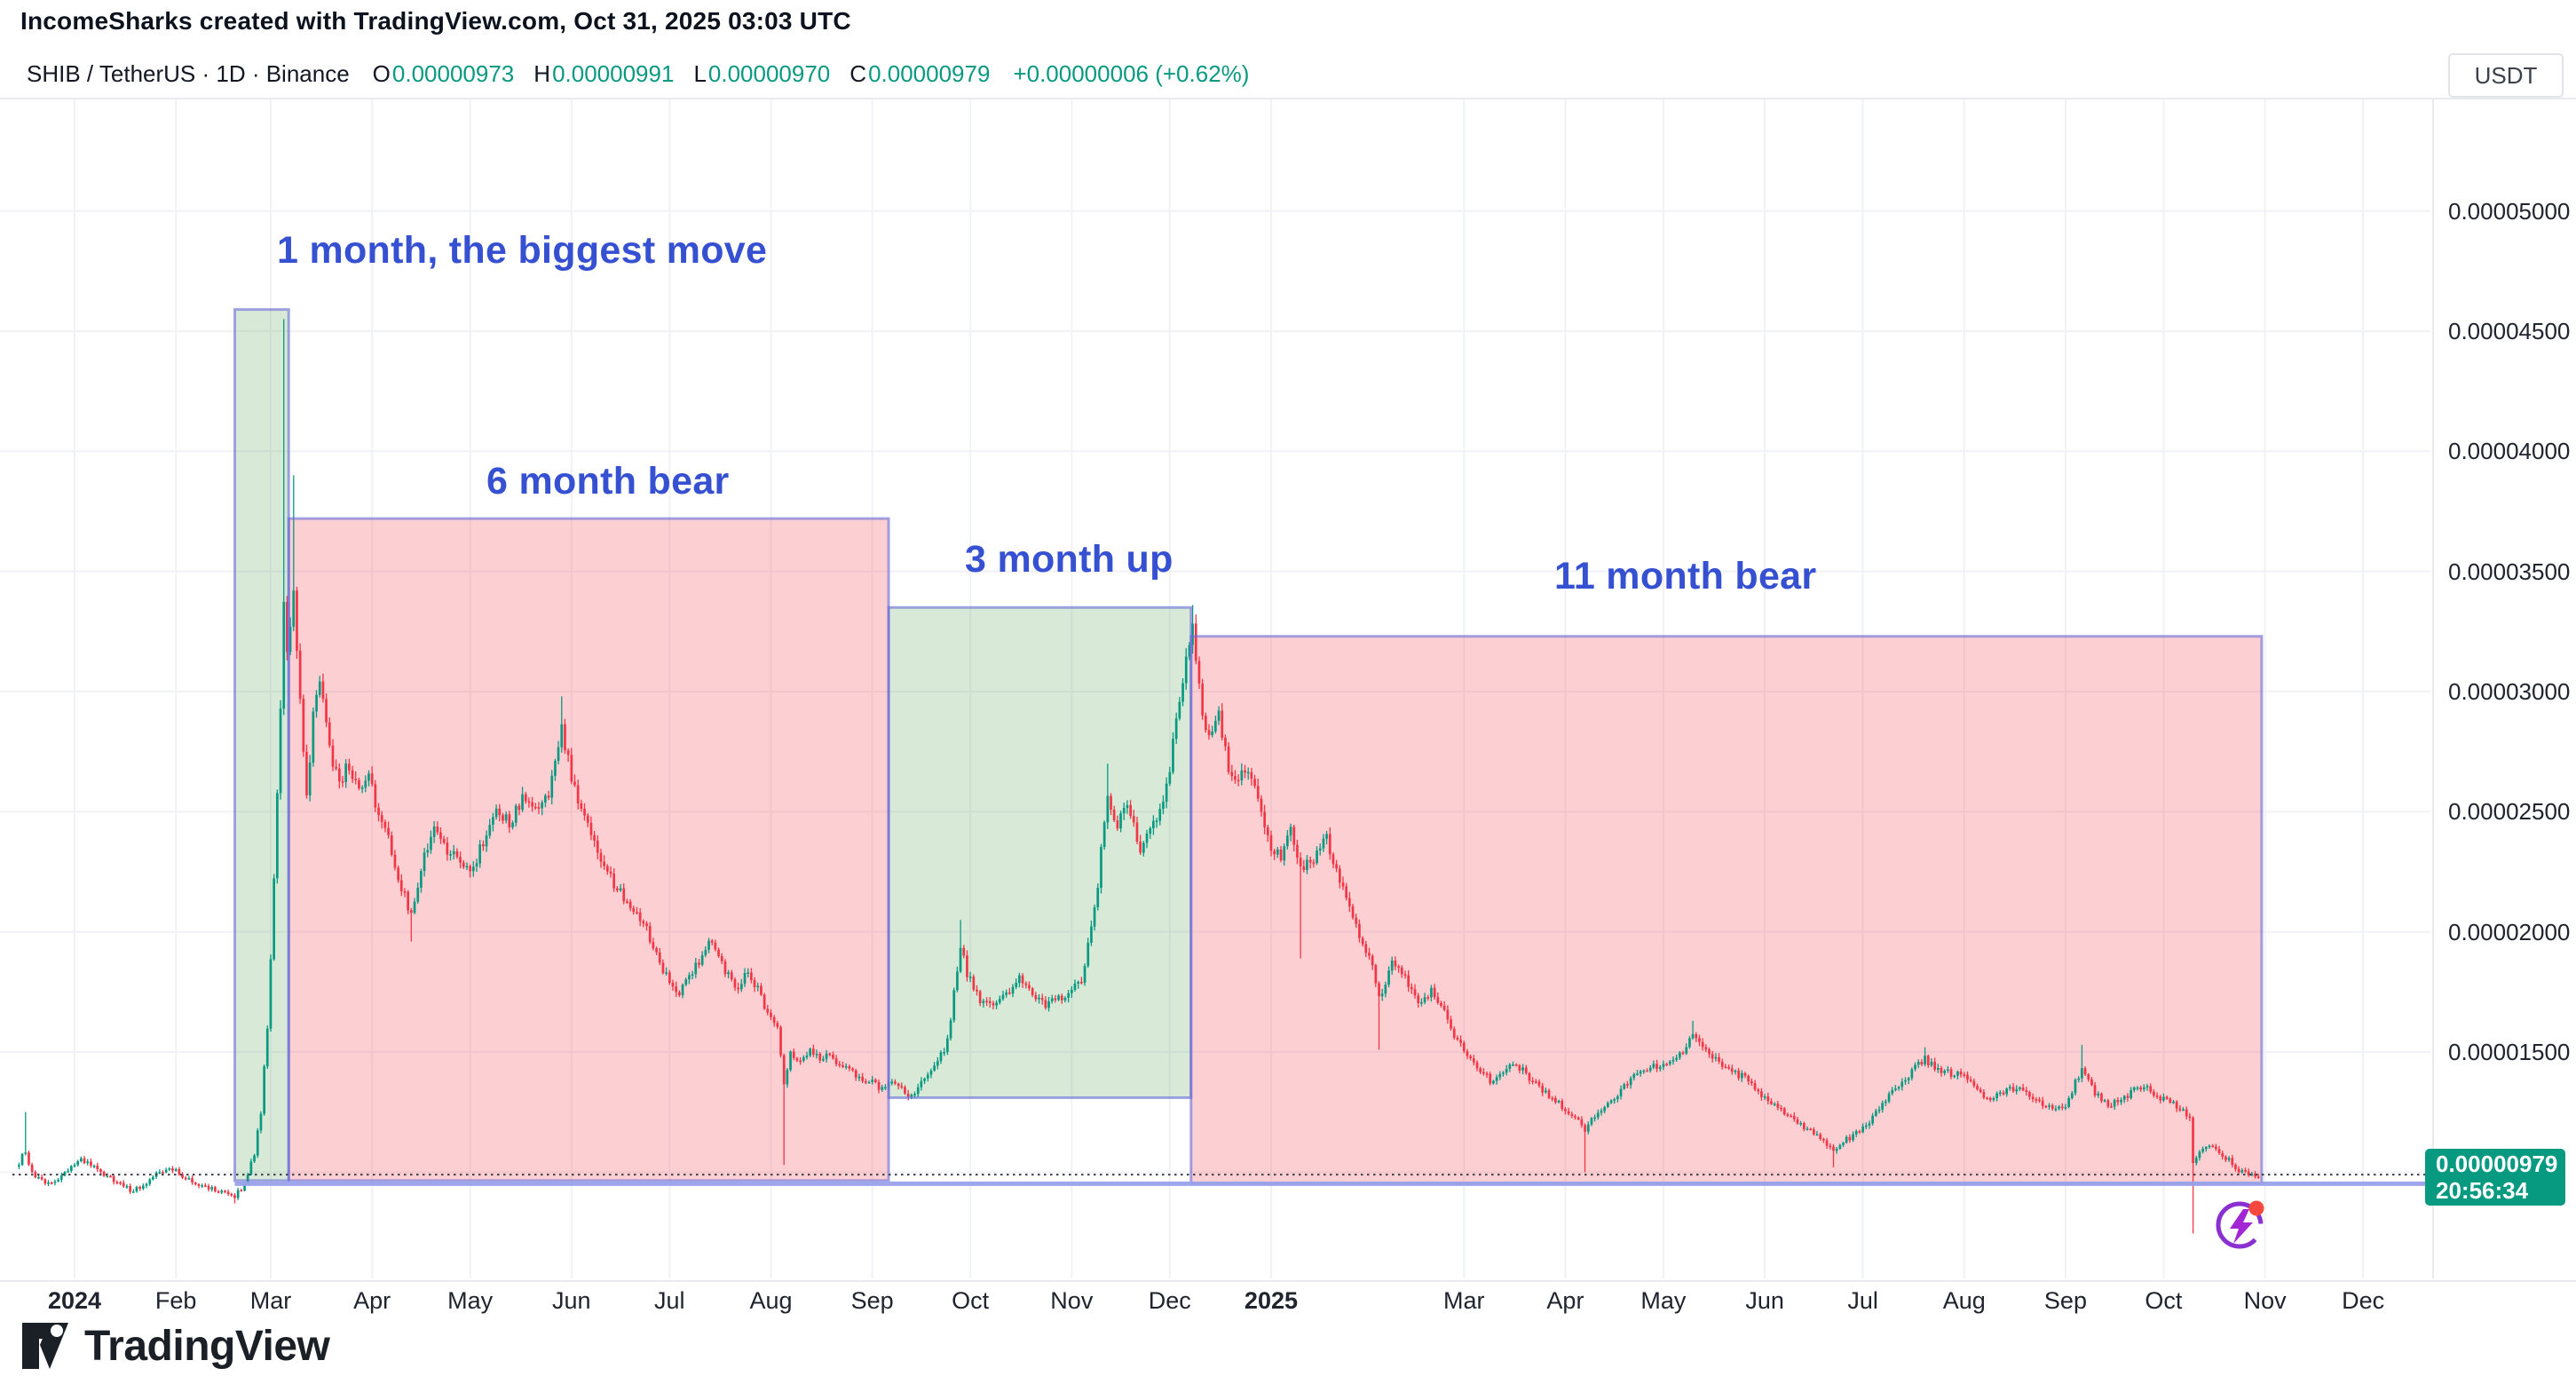 Image resolution: width=2576 pixels, height=1400 pixels. I want to click on price-tick-label: 0.00004000, so click(2509, 451).